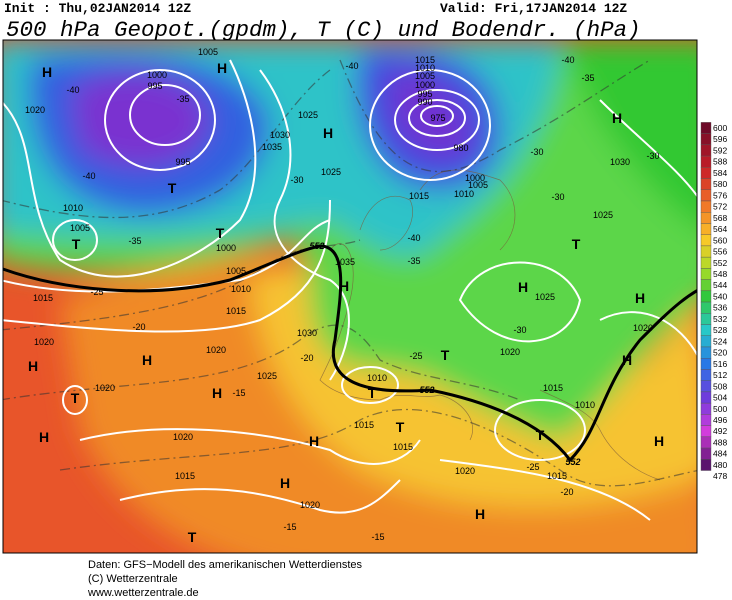 This screenshot has width=732, height=600. I want to click on init-time: Init : Thu,02JAN2014 12Z, so click(97, 8).